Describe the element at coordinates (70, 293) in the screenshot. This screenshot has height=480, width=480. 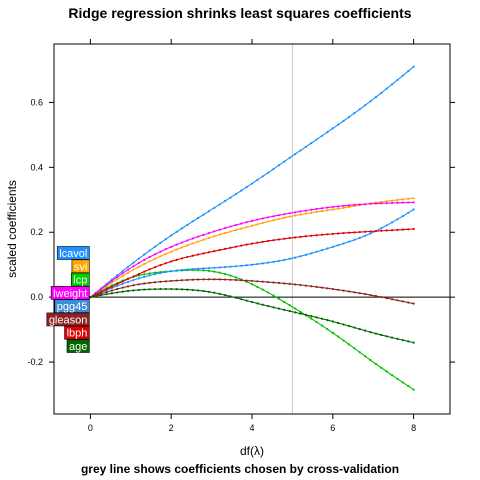
I see `series-label-lweight: lweight` at that location.